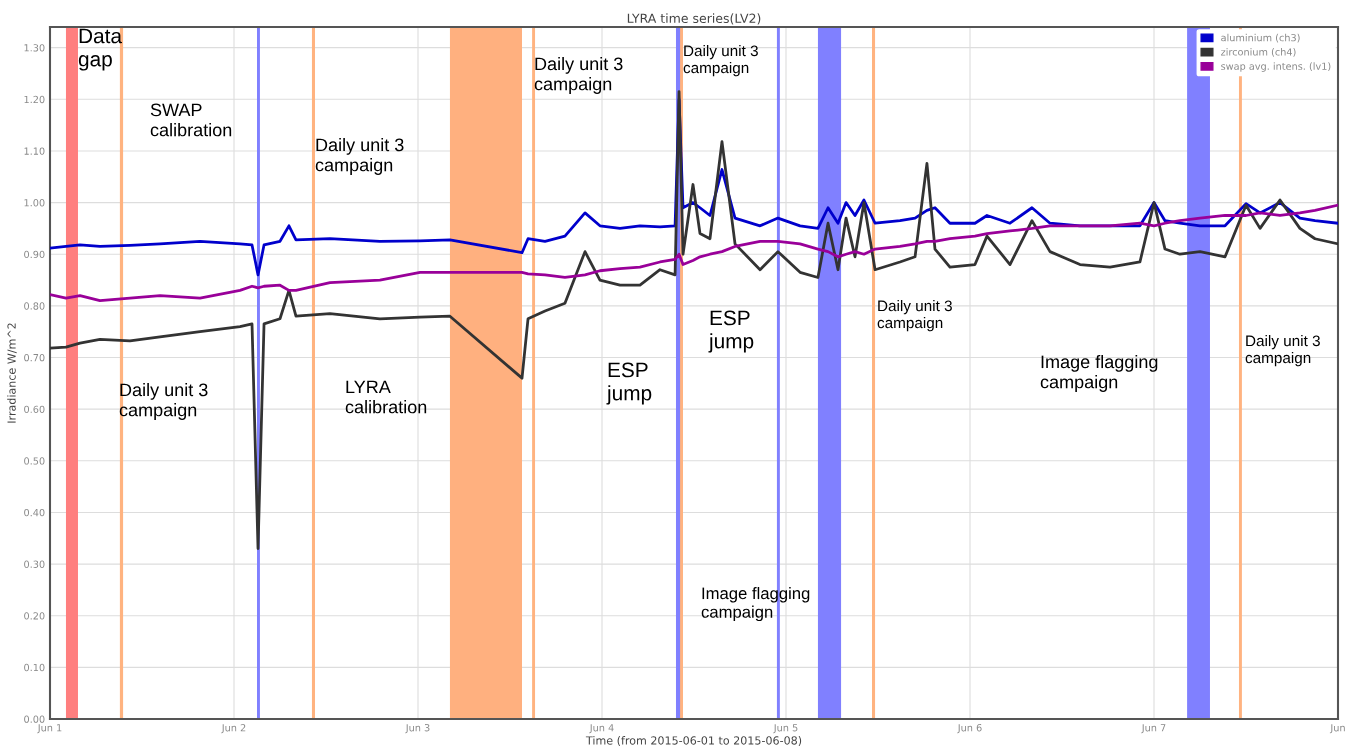 The height and width of the screenshot is (750, 1354). Describe the element at coordinates (34, 512) in the screenshot. I see `y-tick-label: 0.40` at that location.